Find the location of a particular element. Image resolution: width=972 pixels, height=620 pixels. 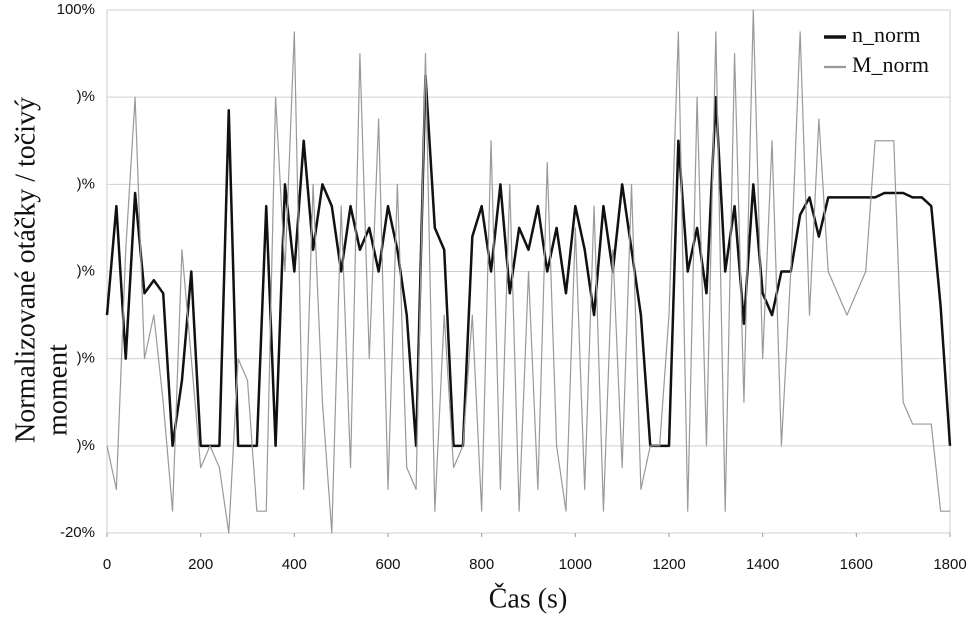

y-tick-label: -20% is located at coordinates (77, 532).